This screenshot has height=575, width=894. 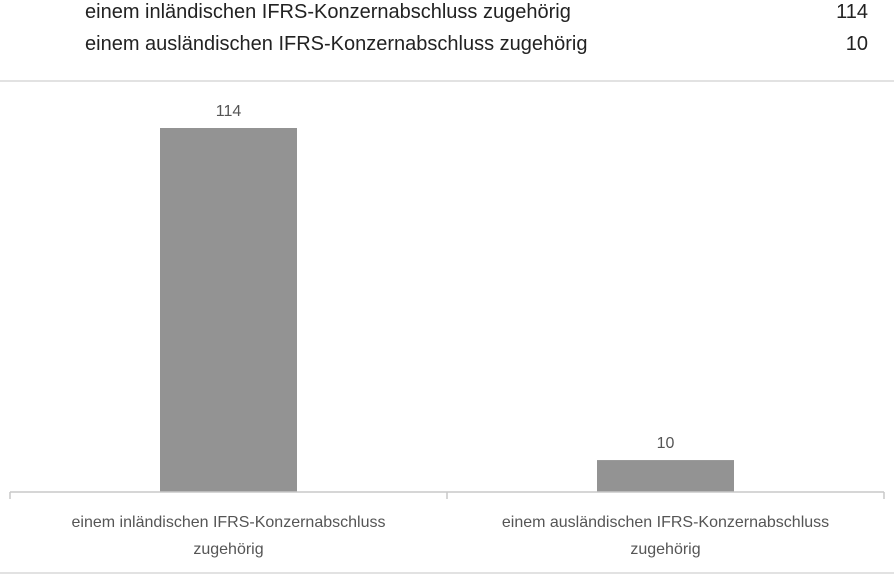 I want to click on summary-row-value: 114, so click(x=852, y=12).